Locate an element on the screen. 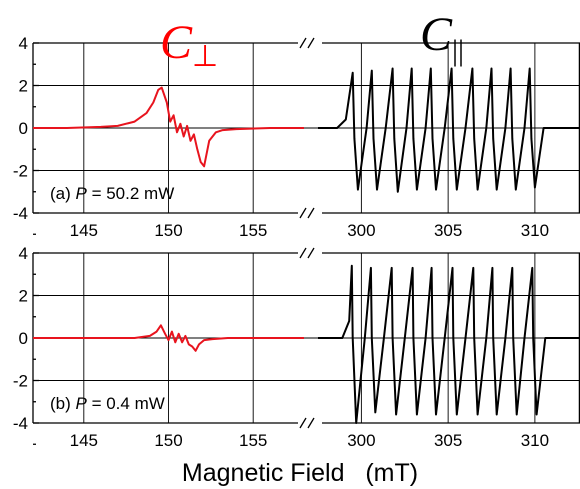 This screenshot has width=580, height=489. series-title-perp: C⊥ is located at coordinates (189, 44).